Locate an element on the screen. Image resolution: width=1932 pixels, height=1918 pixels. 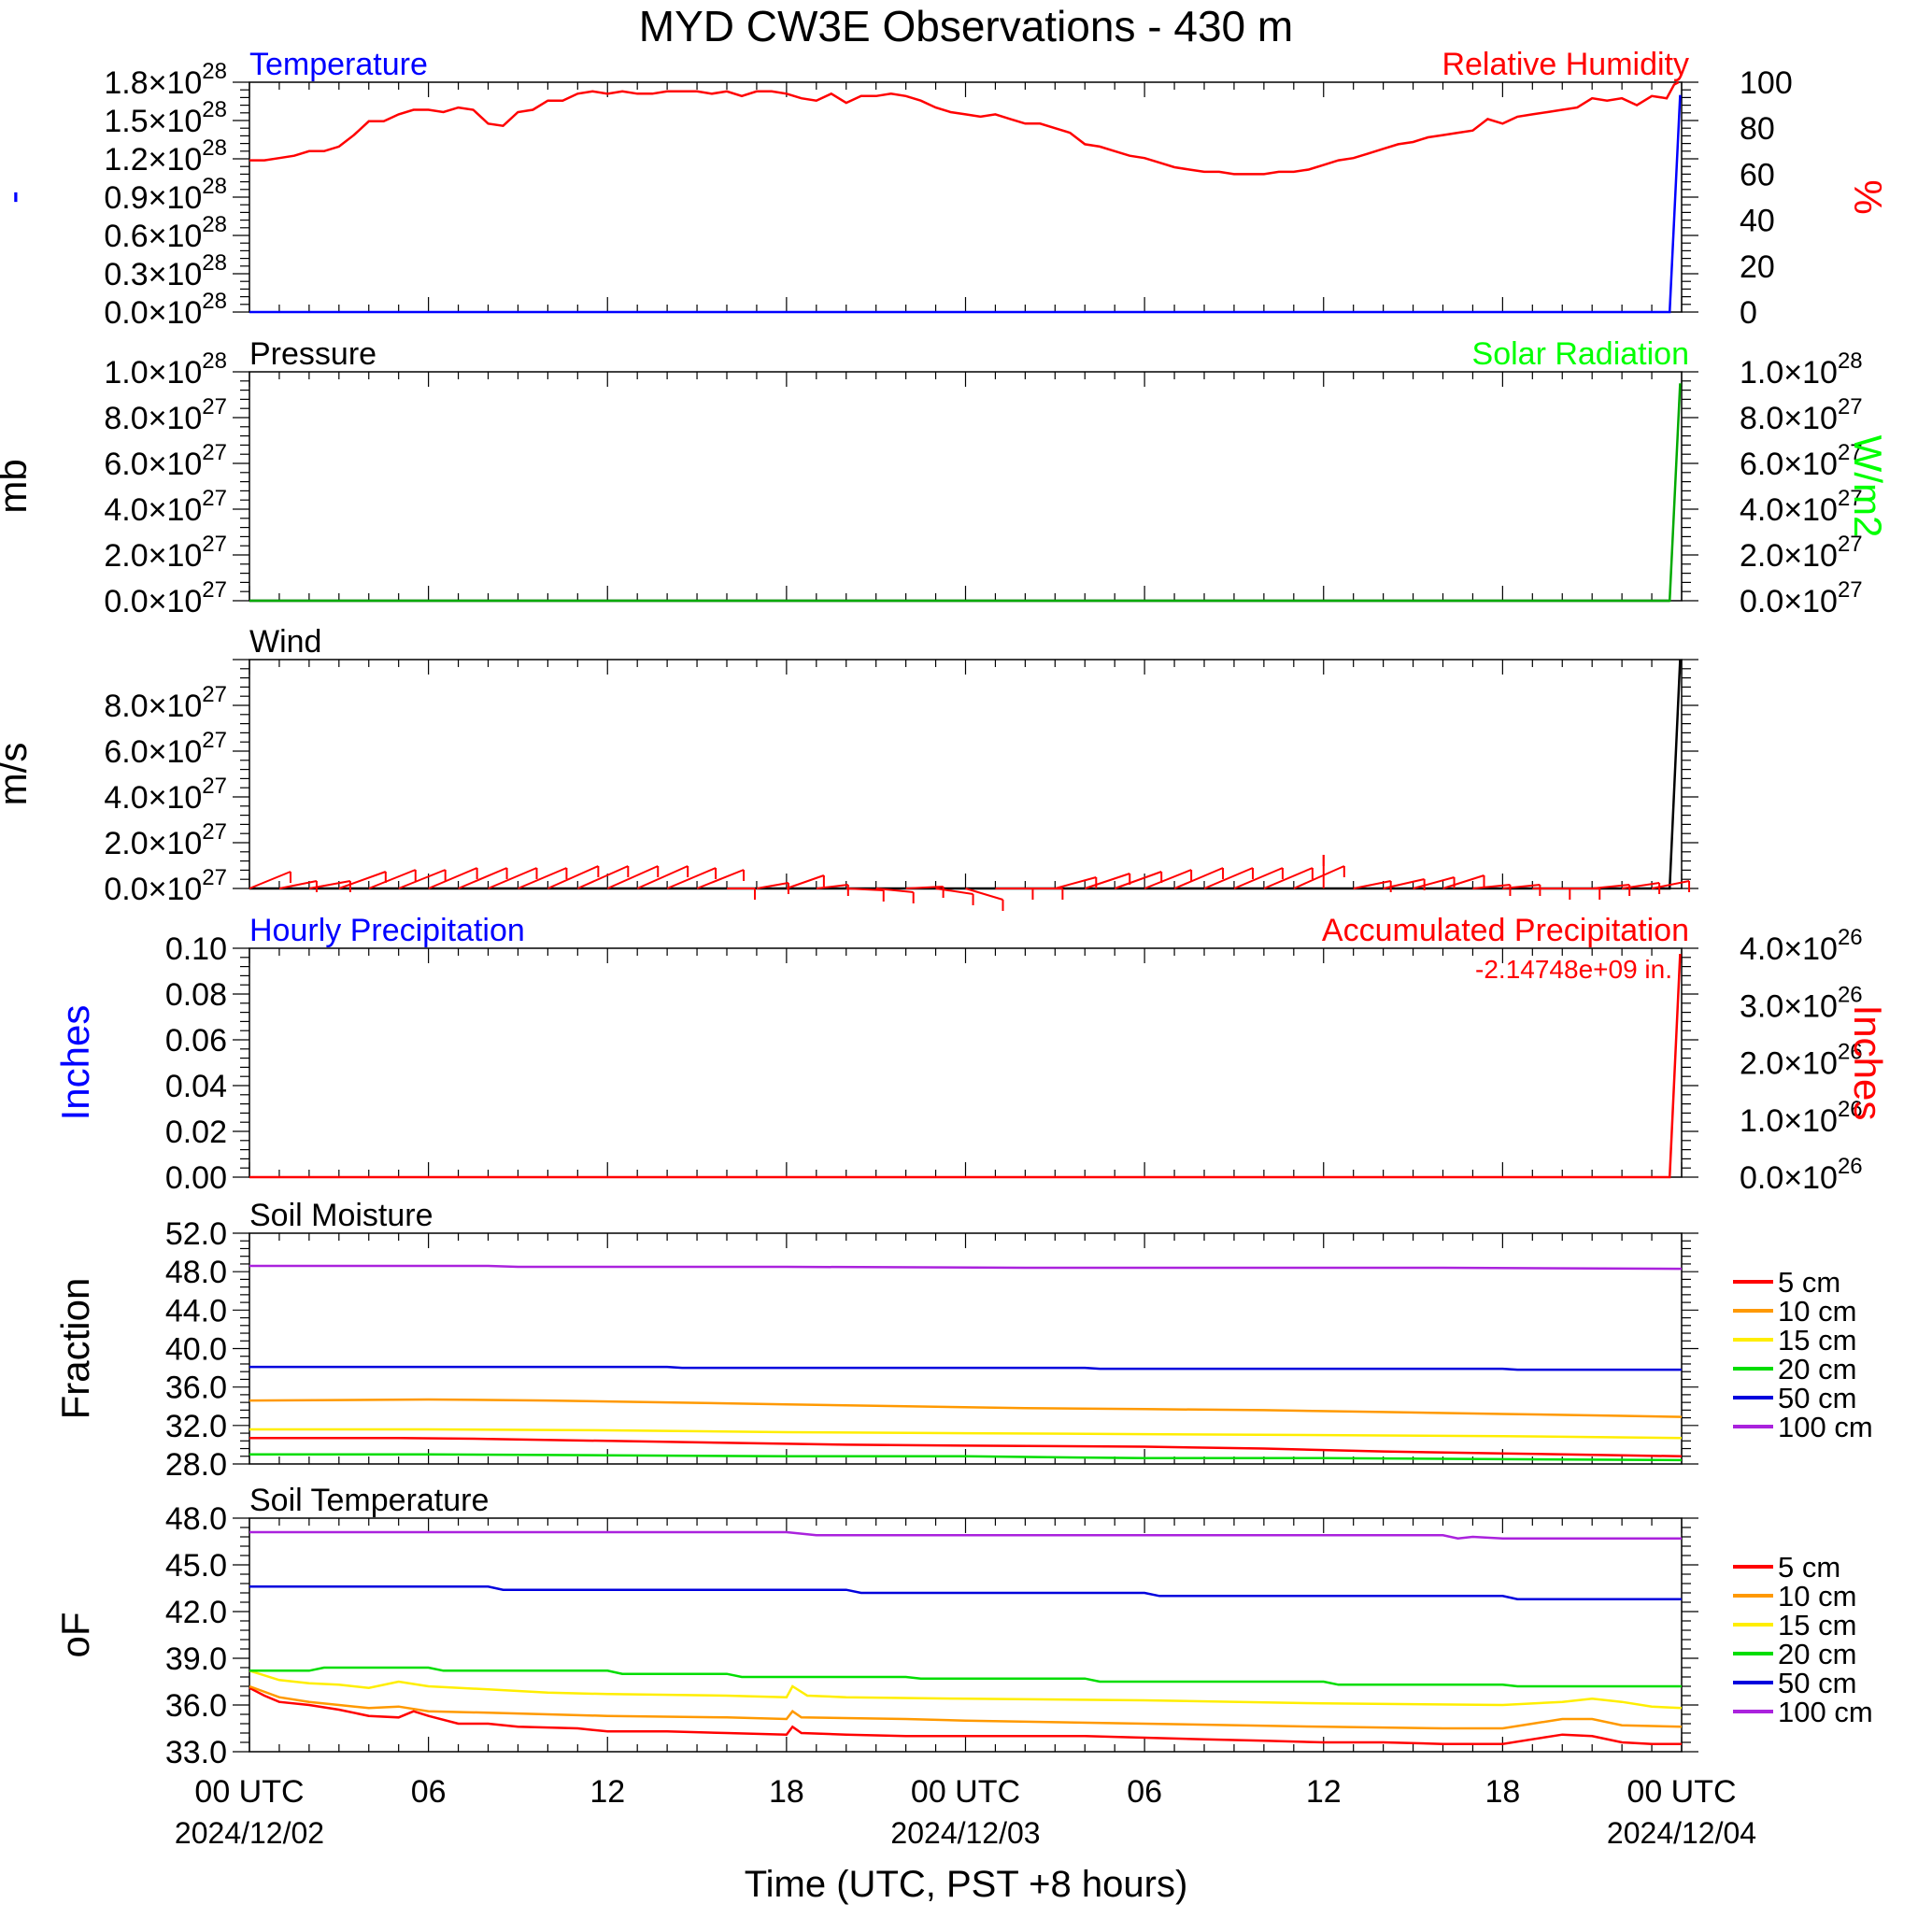
legend-entry: 15 cm is located at coordinates (1817, 1625).